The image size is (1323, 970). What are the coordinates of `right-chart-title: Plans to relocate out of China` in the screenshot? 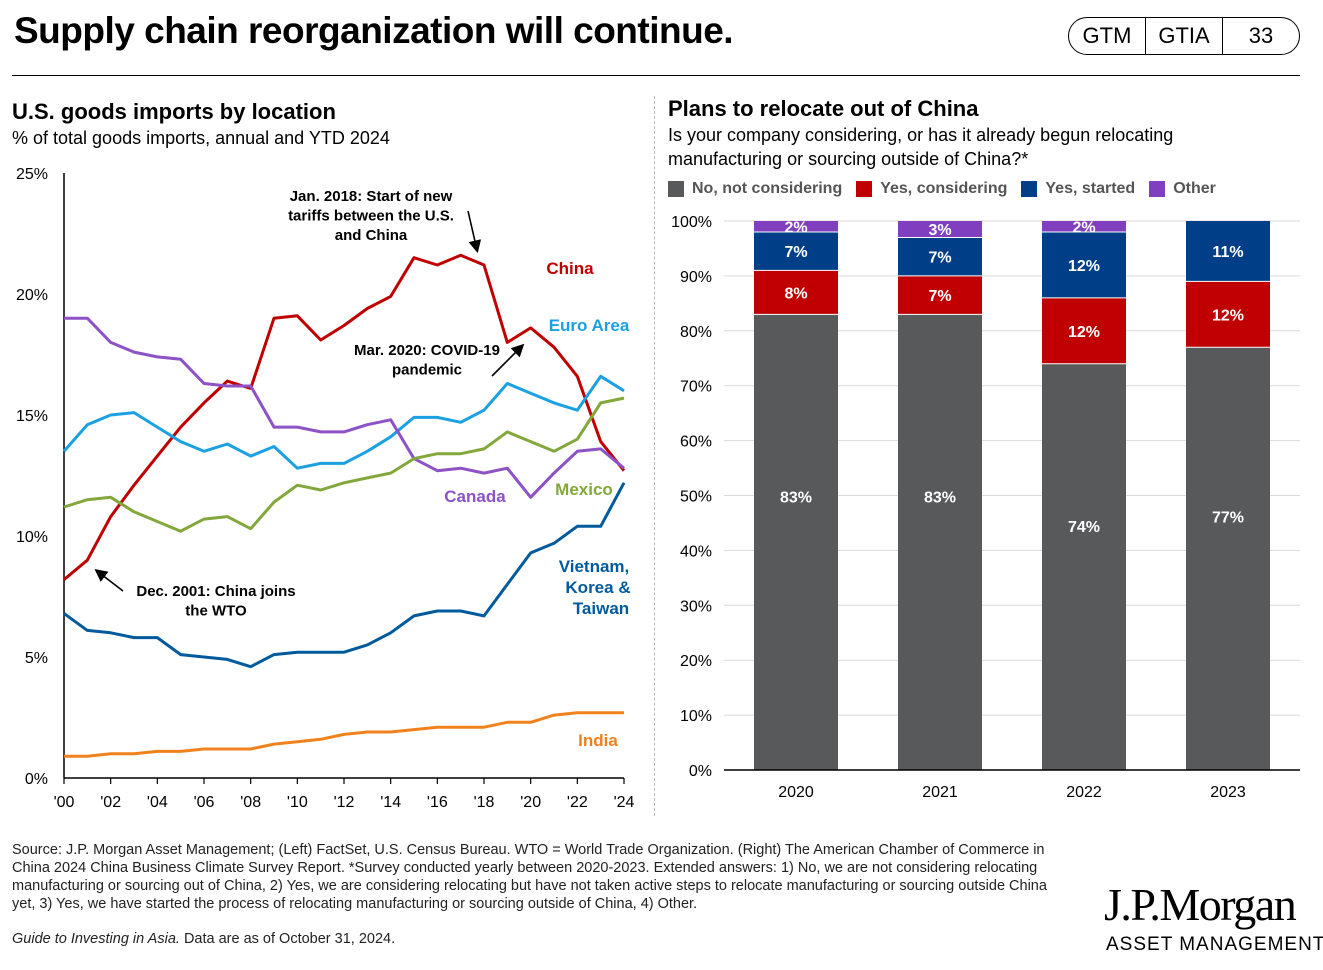 It's located at (823, 108).